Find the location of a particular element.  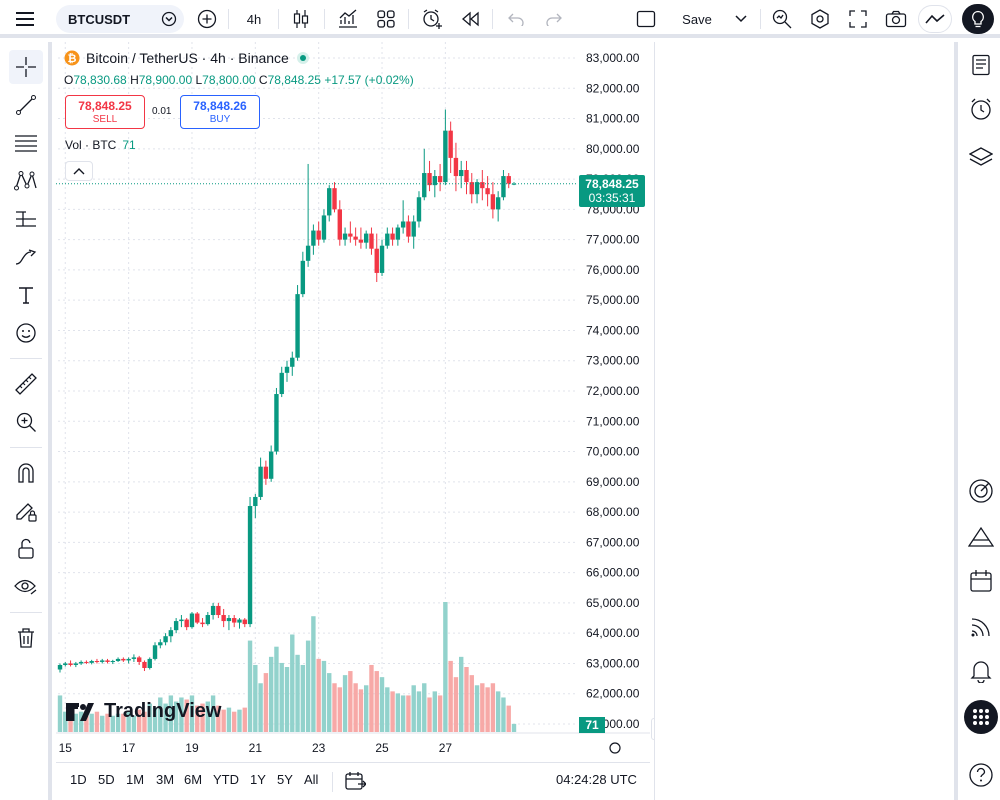

magnet-icon is located at coordinates (26, 473).